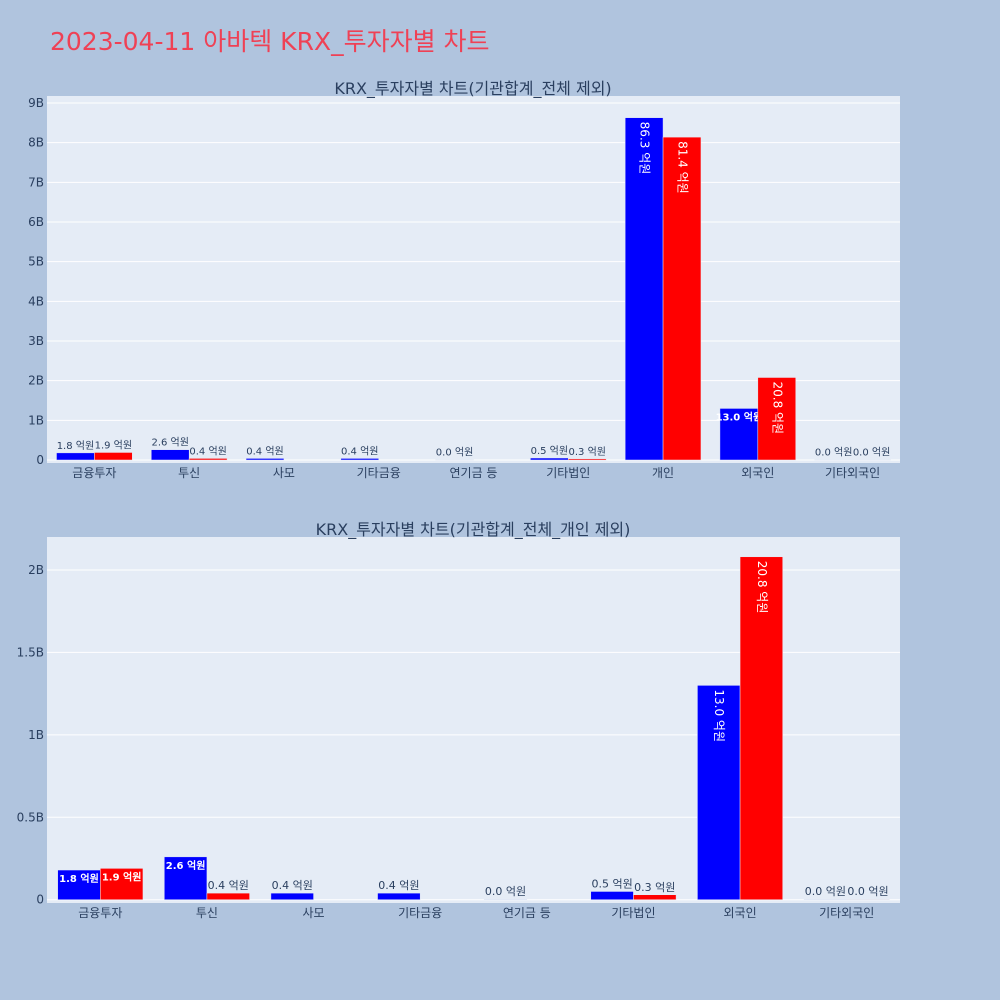 The height and width of the screenshot is (1000, 1000). I want to click on y-tick-label: 6B, so click(36, 222).